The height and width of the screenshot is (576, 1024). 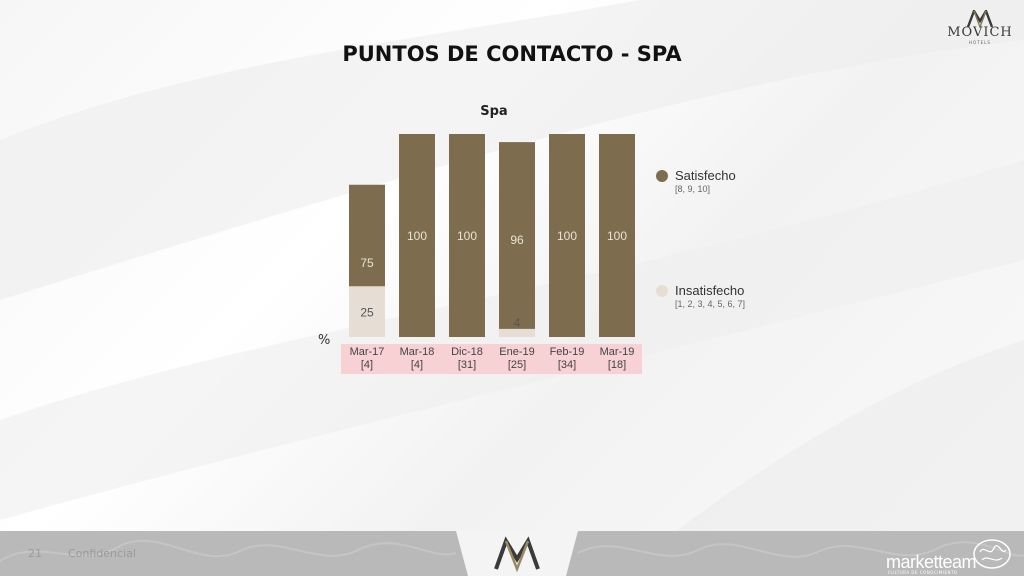 I want to click on data-label-insatisfecho-mar-17: 25, so click(x=367, y=313).